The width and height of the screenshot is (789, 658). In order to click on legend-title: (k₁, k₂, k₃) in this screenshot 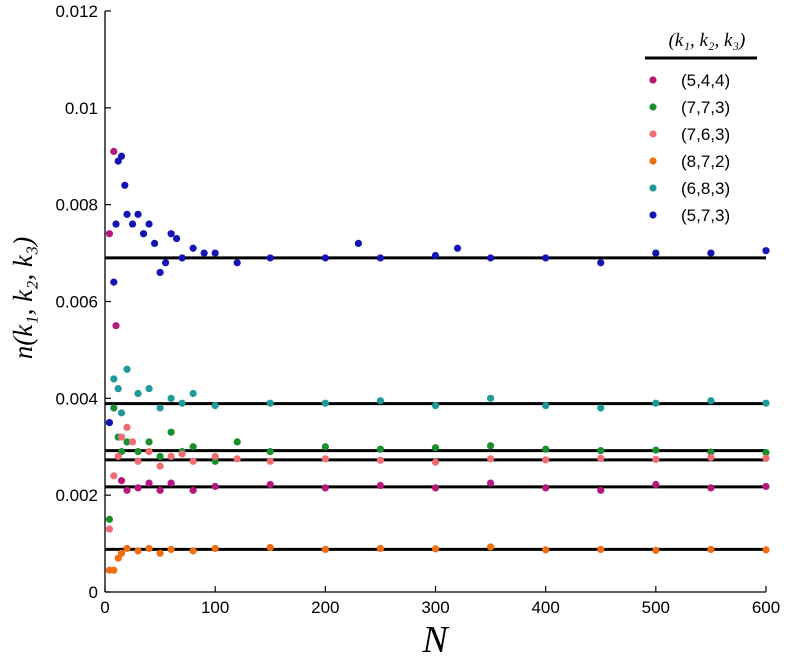, I will do `click(707, 40)`.